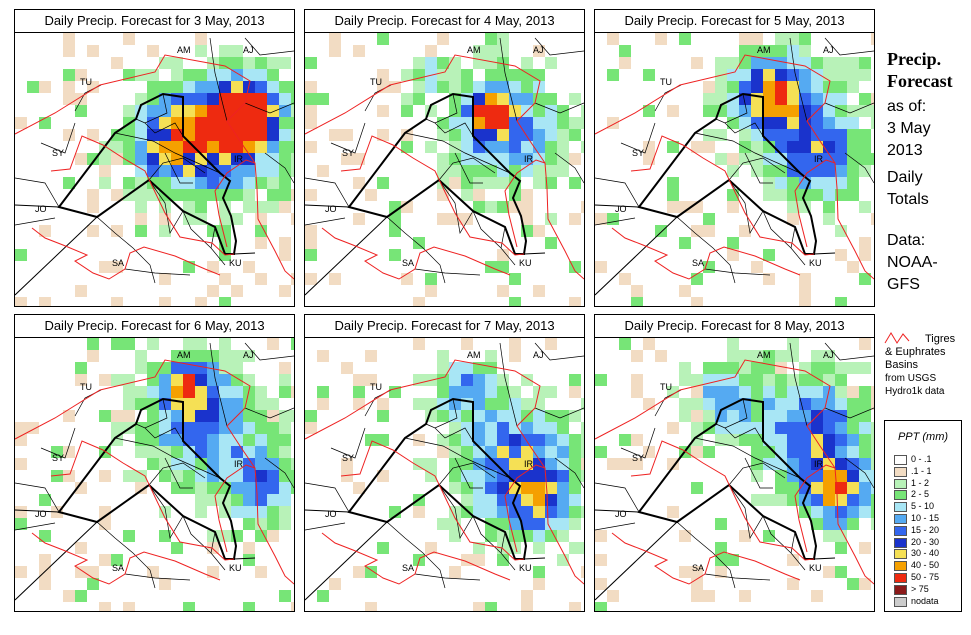  I want to click on country-label: SY, so click(638, 458).